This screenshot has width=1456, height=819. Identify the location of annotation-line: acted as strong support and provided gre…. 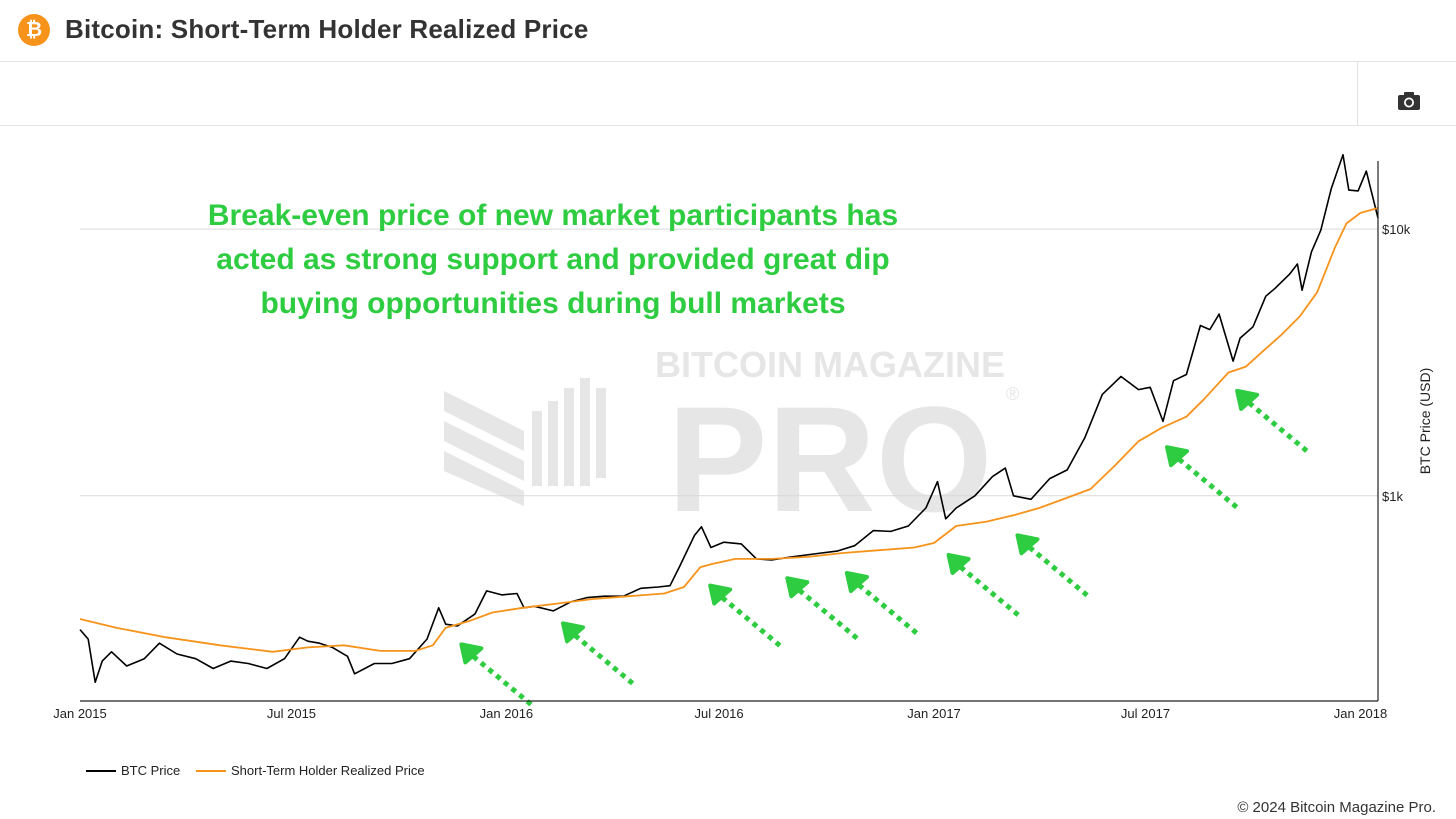
(552, 259).